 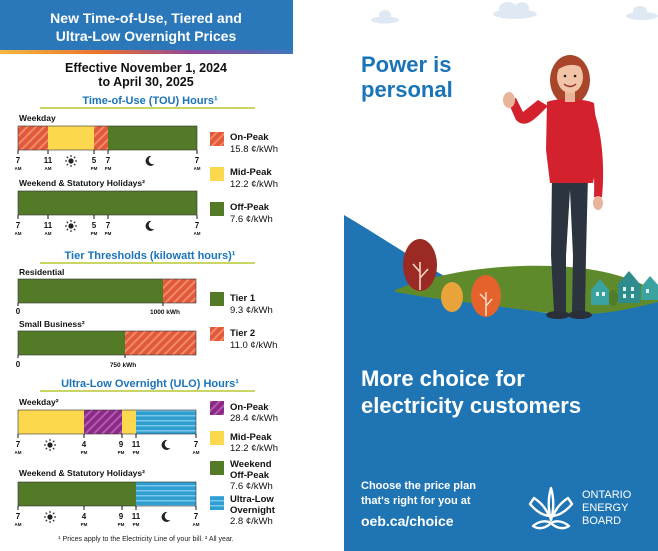 I want to click on legend-swatch-on-peak, so click(x=217, y=139).